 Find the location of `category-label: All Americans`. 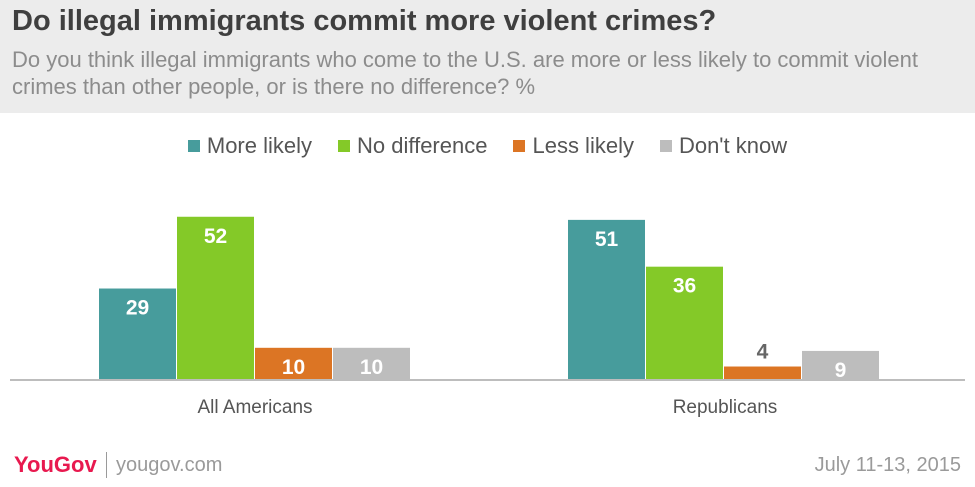

category-label: All Americans is located at coordinates (254, 407).